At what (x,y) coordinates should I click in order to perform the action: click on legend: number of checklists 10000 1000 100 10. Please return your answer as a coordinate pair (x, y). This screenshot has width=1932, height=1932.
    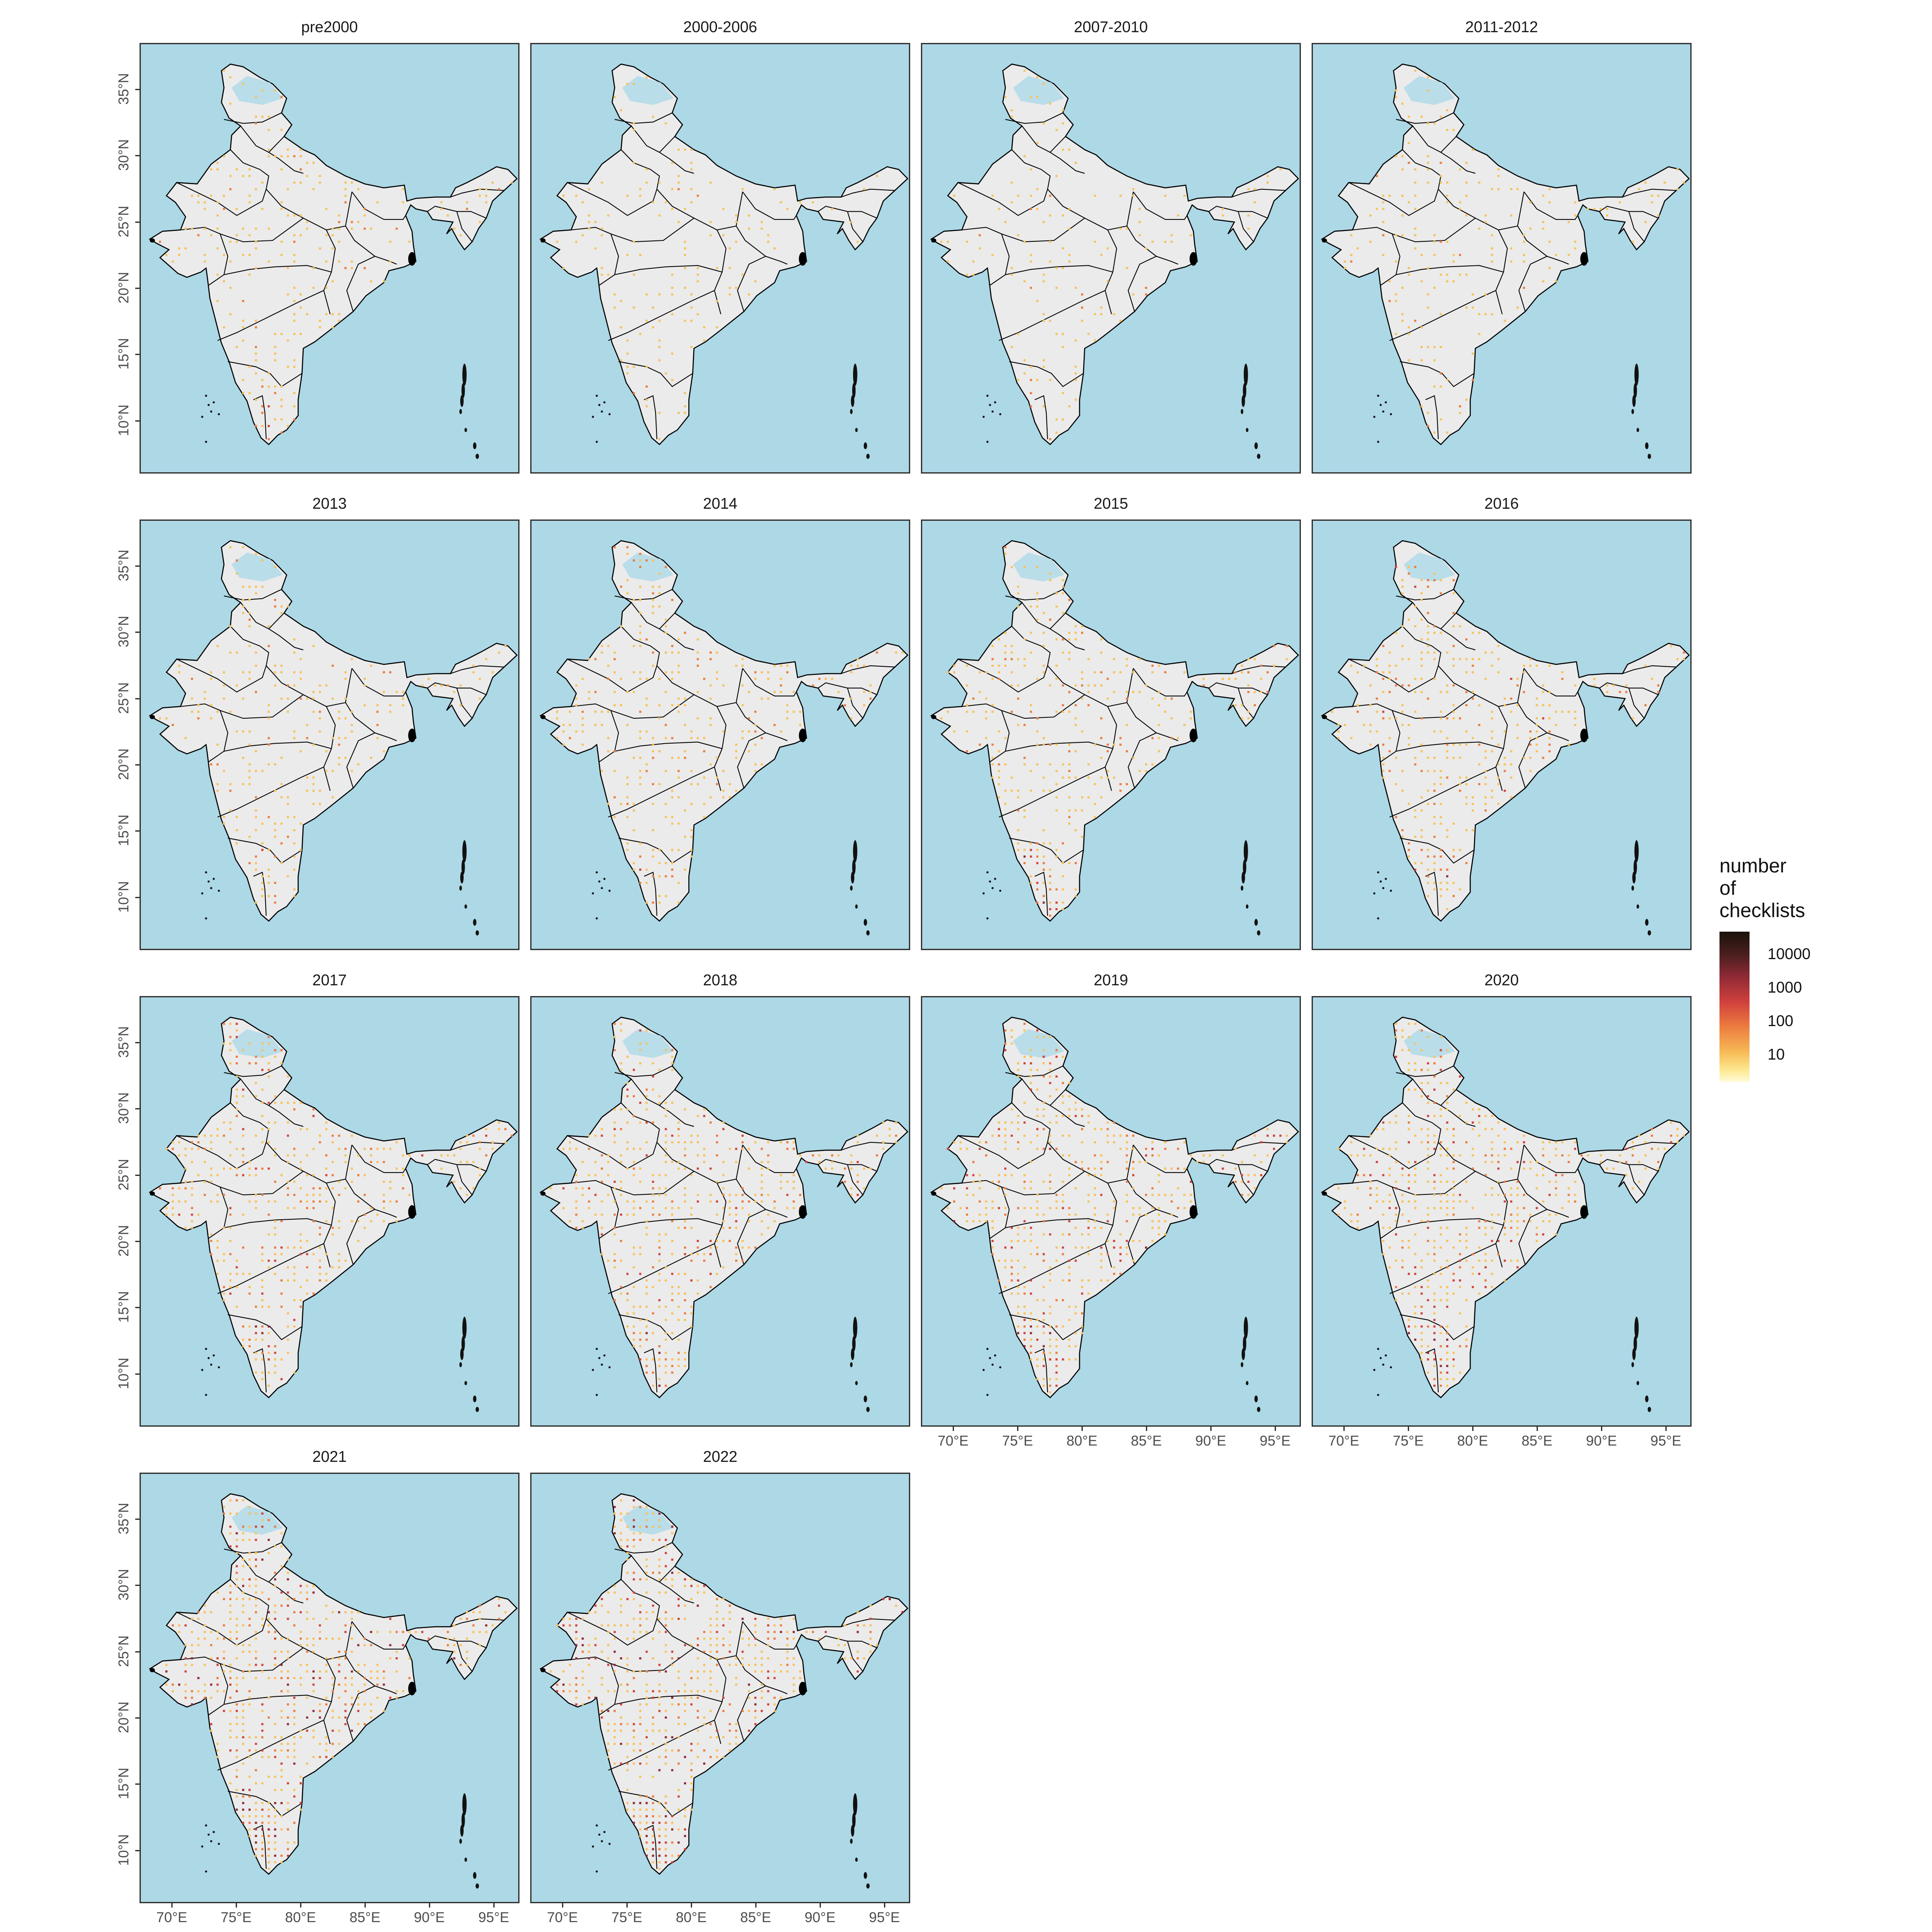
    Looking at the image, I should click on (1797, 974).